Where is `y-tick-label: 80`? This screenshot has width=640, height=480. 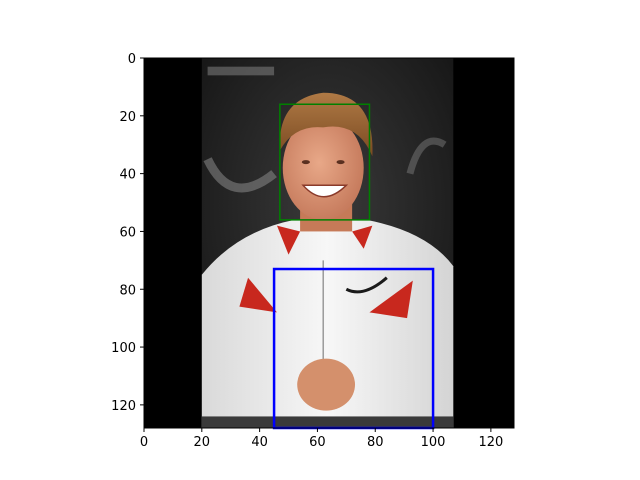
y-tick-label: 80 is located at coordinates (127, 290).